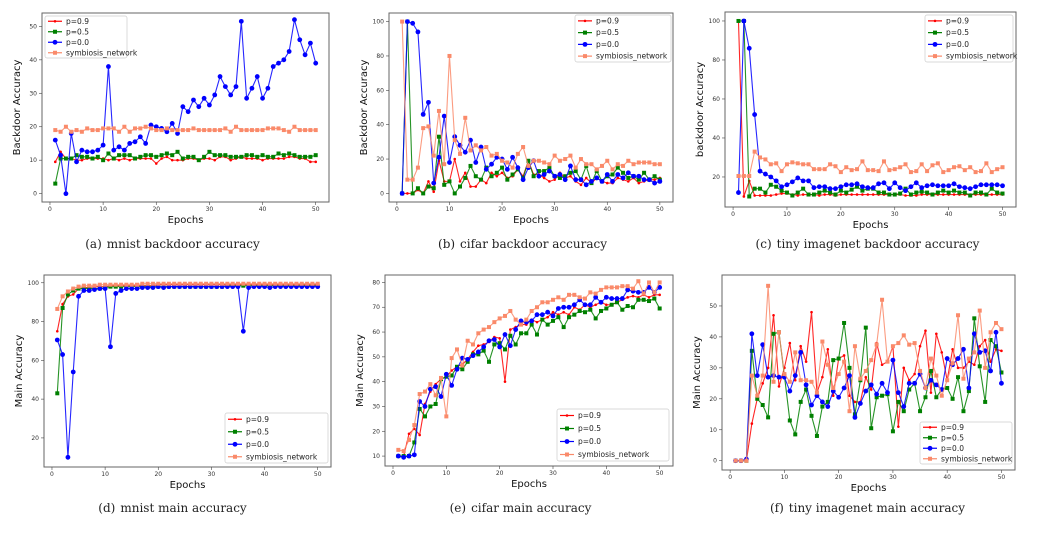 The width and height of the screenshot is (1045, 541). Describe the element at coordinates (713, 399) in the screenshot. I see `y-tick-label: 20` at that location.